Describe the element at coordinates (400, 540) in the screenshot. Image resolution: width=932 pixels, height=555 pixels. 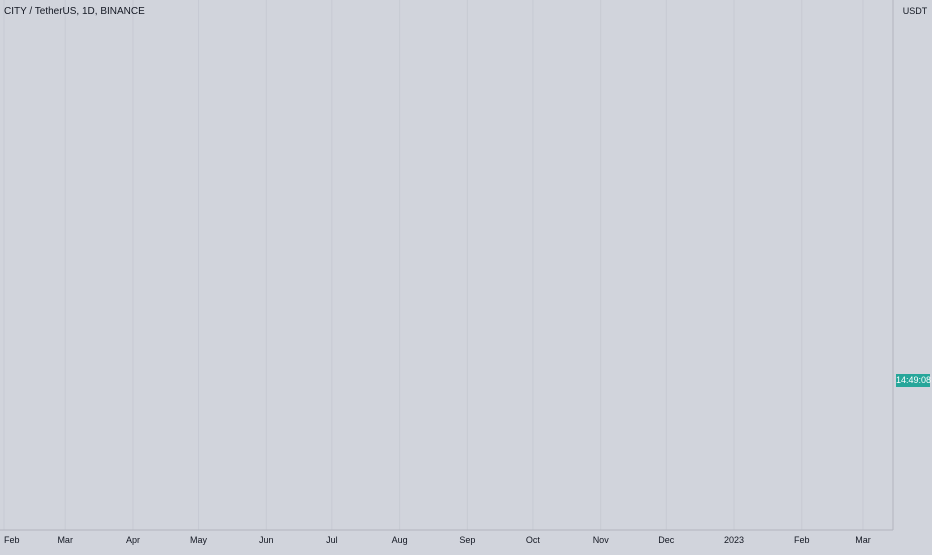
I see `x-tick-label: Aug` at that location.